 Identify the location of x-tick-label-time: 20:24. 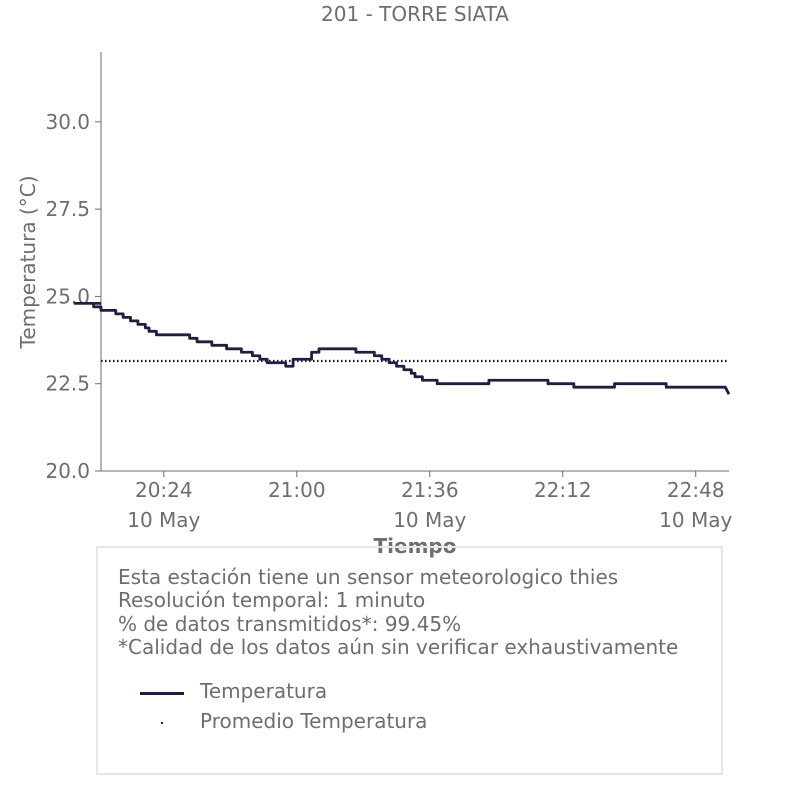
(164, 490).